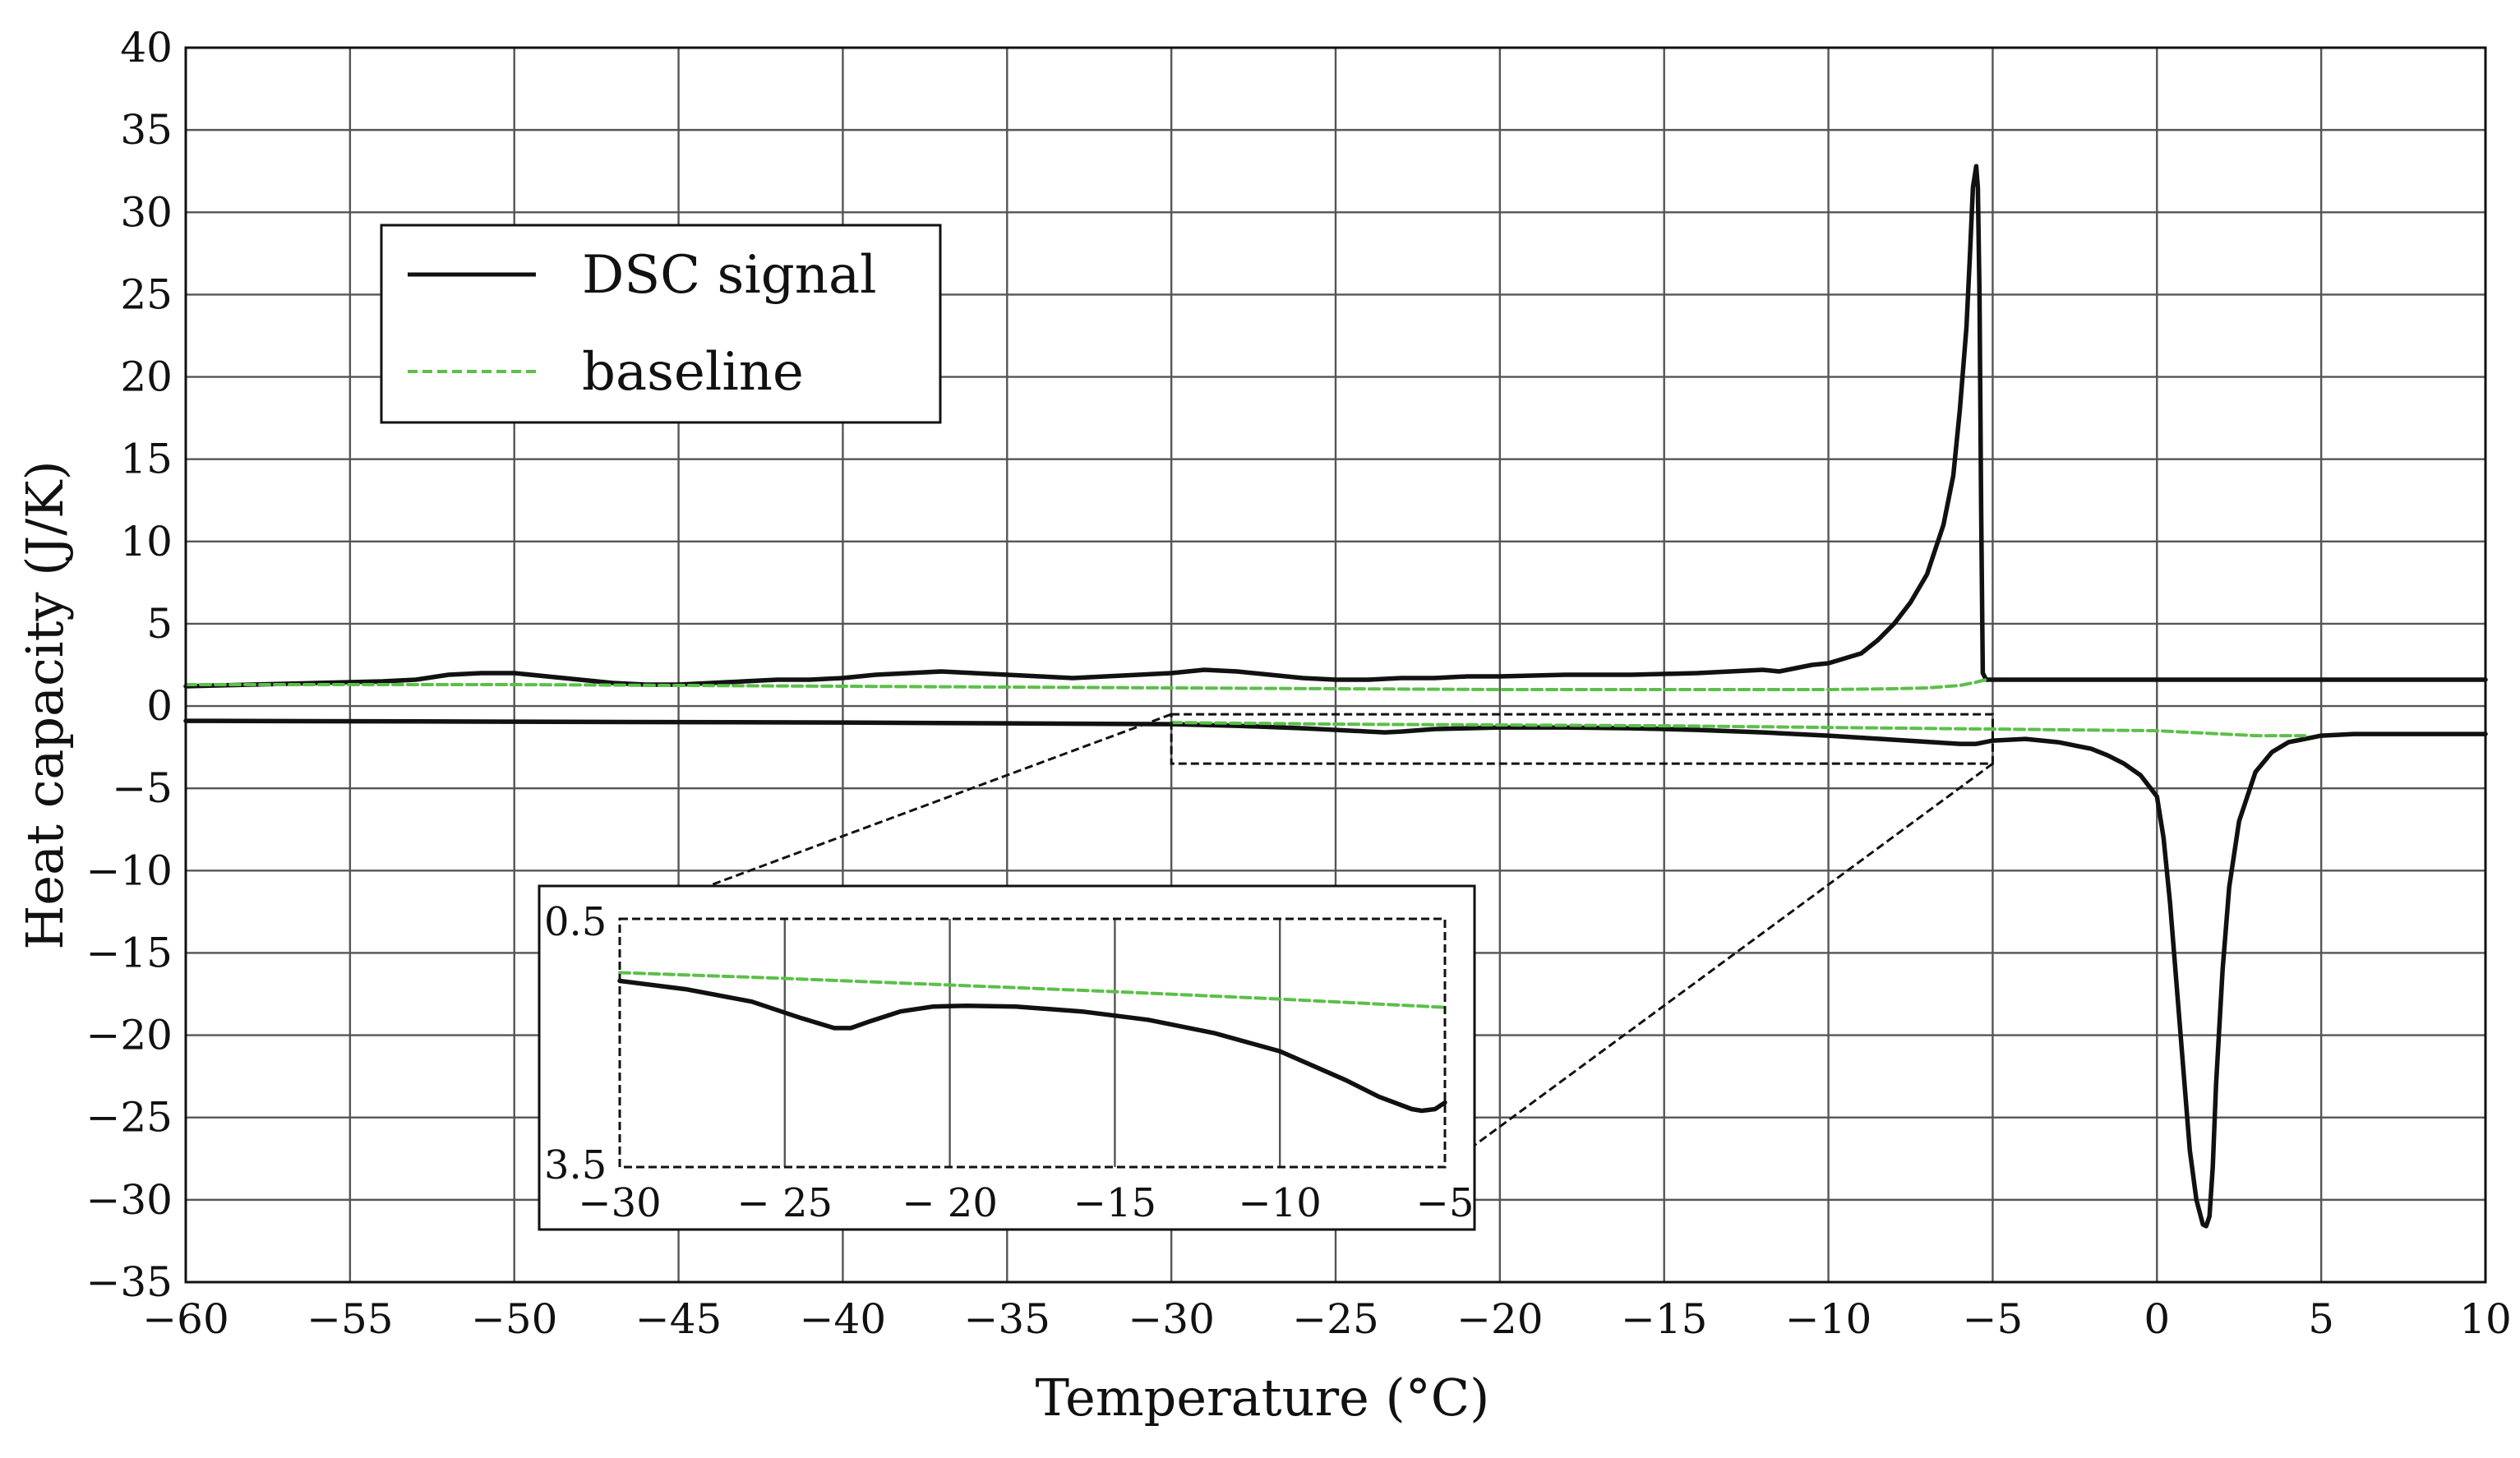 Image resolution: width=2520 pixels, height=1458 pixels. I want to click on legend-box, so click(661, 324).